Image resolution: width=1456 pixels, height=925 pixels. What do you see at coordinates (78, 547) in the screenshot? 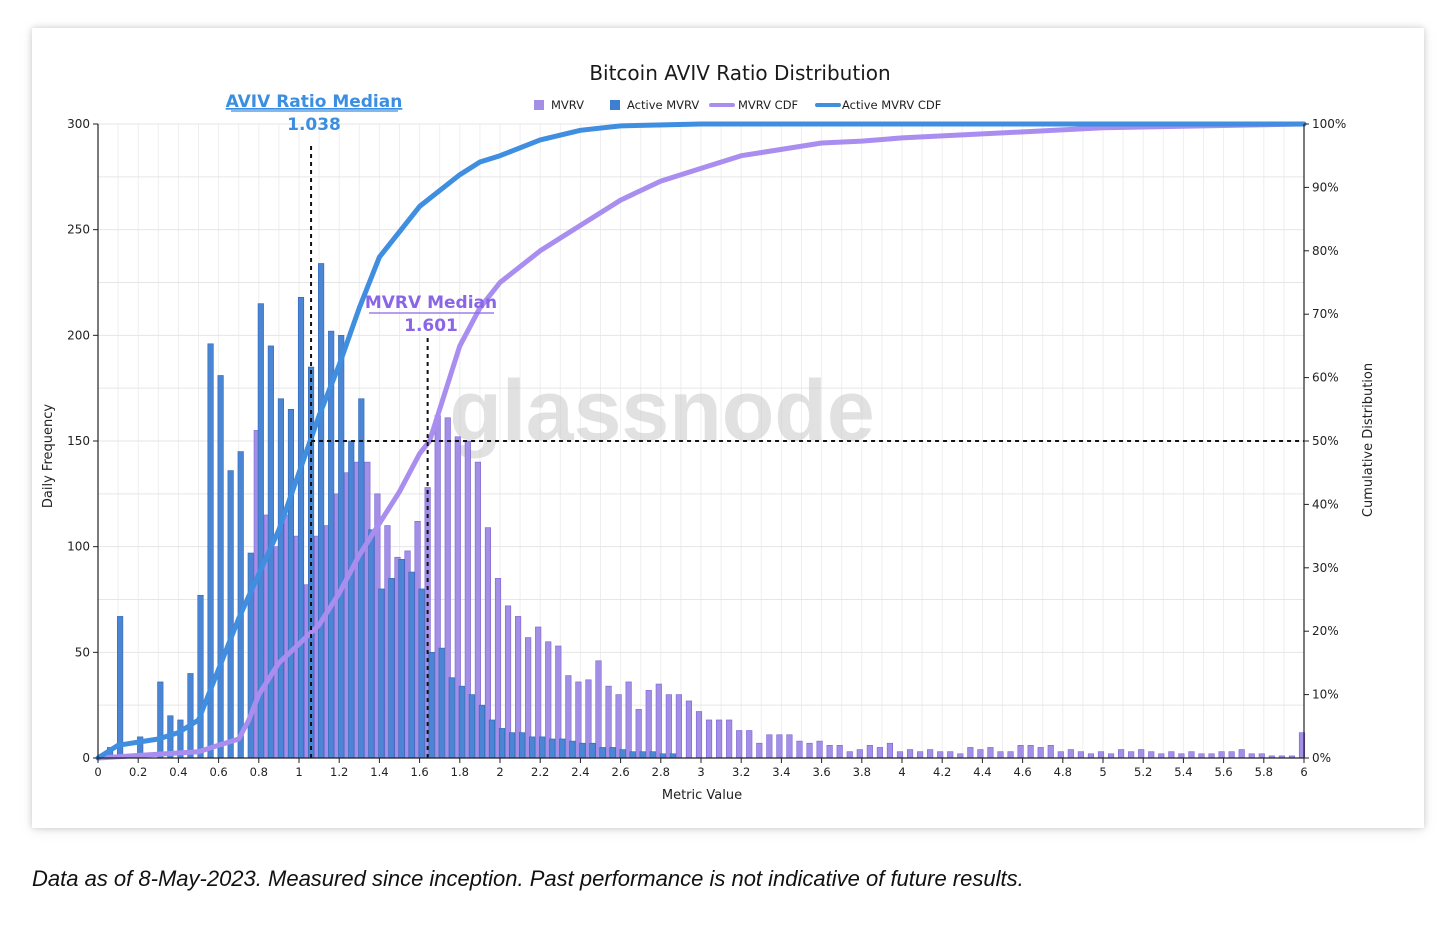
I see `y-tick-label: 100` at bounding box center [78, 547].